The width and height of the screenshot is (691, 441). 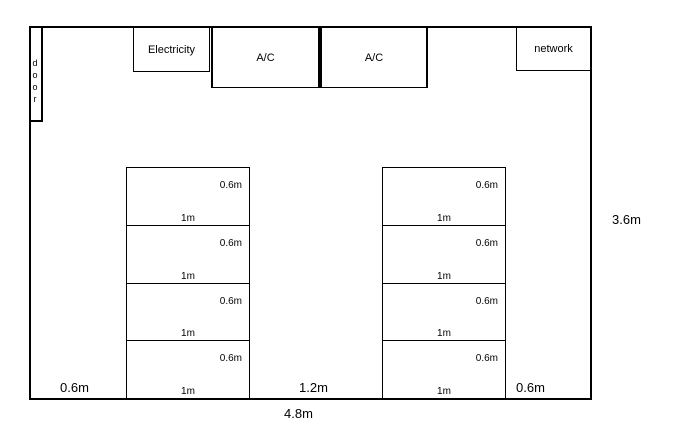 I want to click on ac-unit-1-box: A/C, so click(x=265, y=58).